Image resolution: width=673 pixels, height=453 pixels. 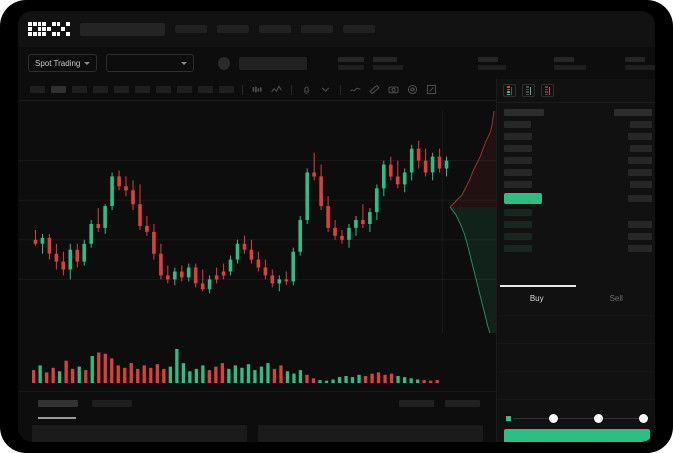 What do you see at coordinates (58, 403) in the screenshot?
I see `tab-open-orders` at bounding box center [58, 403].